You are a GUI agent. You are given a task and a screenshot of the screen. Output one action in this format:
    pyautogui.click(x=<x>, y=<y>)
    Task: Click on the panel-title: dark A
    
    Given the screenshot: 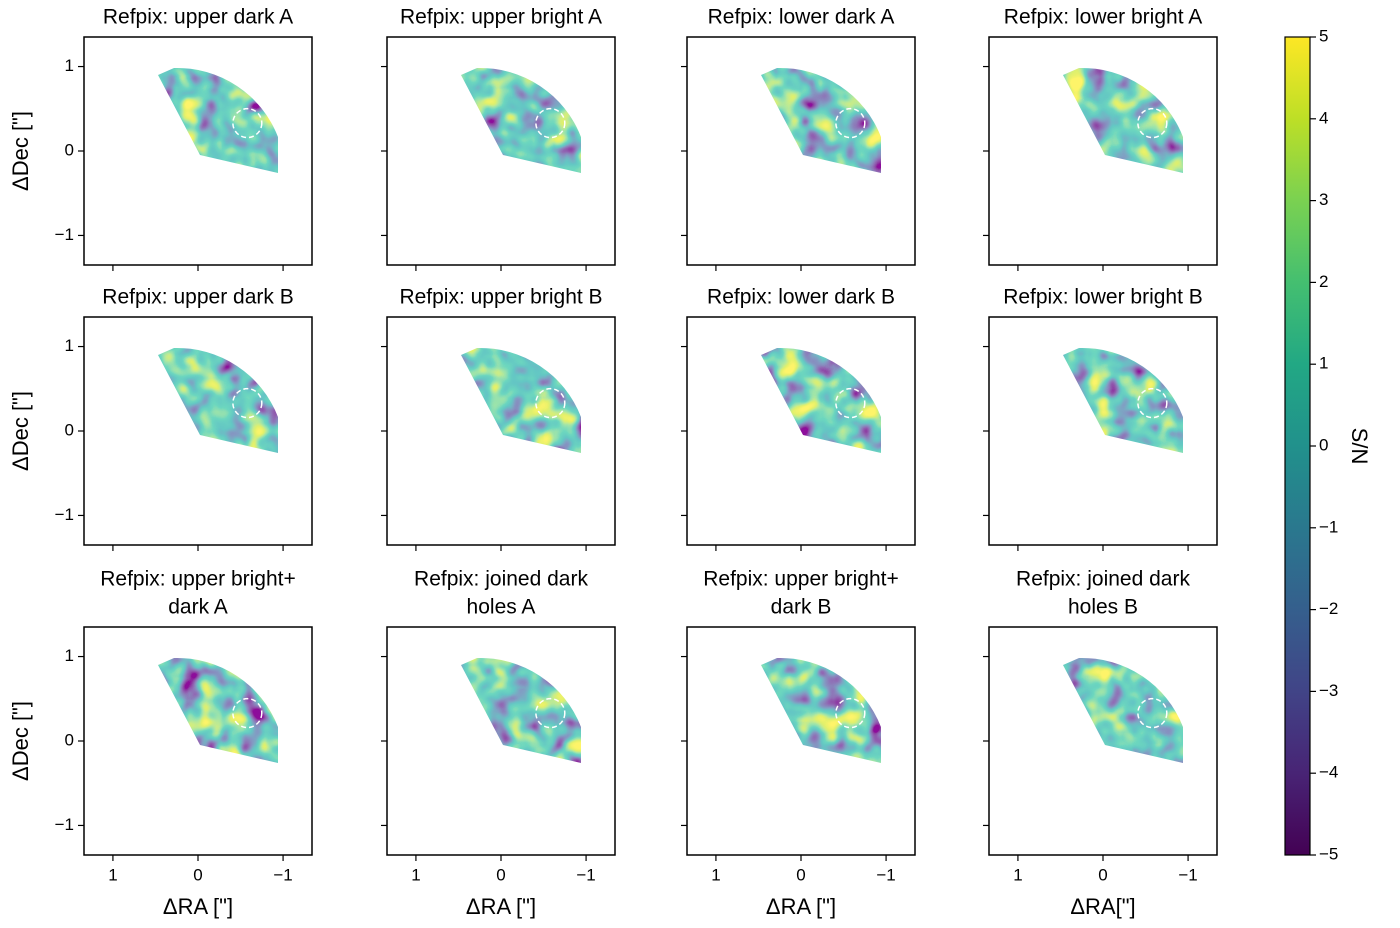 What is the action you would take?
    pyautogui.click(x=198, y=607)
    